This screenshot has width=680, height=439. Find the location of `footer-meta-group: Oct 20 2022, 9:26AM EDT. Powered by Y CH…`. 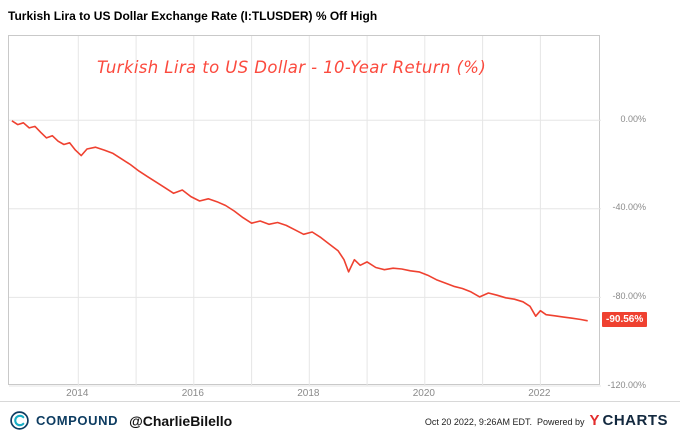

footer-meta-group: Oct 20 2022, 9:26AM EDT. Powered by Y CH… is located at coordinates (546, 420).